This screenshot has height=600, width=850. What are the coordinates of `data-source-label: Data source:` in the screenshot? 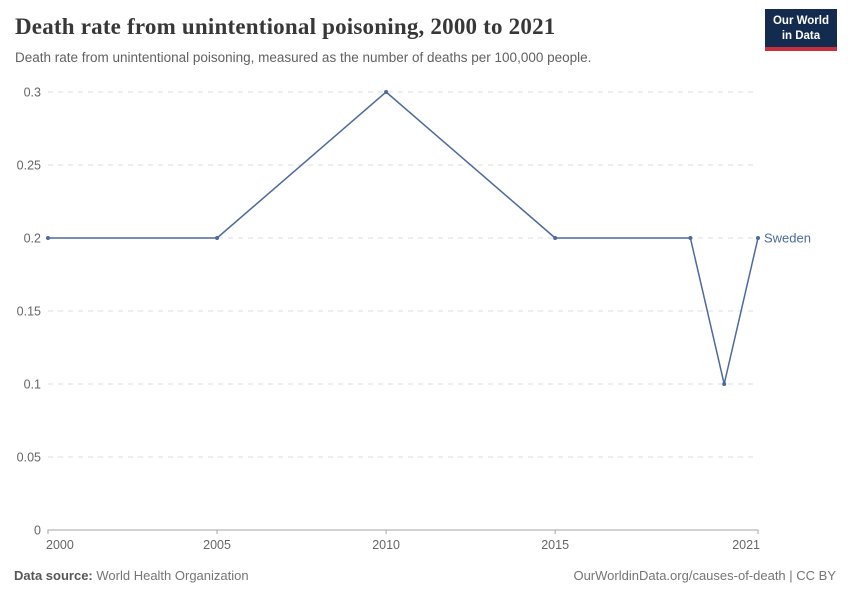 It's located at (53, 575).